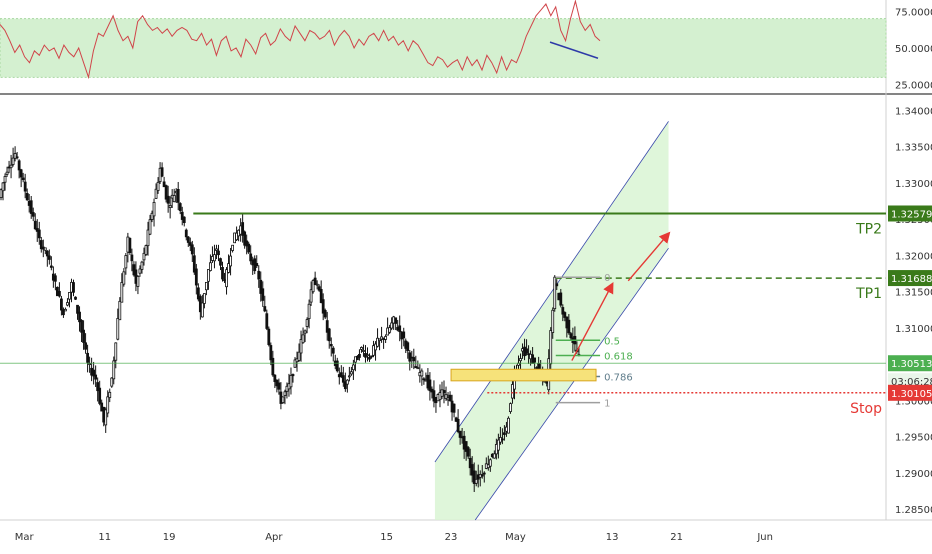 The height and width of the screenshot is (554, 932). Describe the element at coordinates (764, 537) in the screenshot. I see `x-tick-label: Jun` at that location.